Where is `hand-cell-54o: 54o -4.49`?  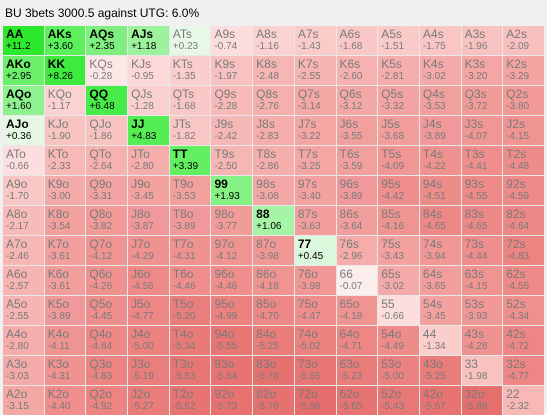 hand-cell-54o: 54o -4.49 is located at coordinates (398, 340).